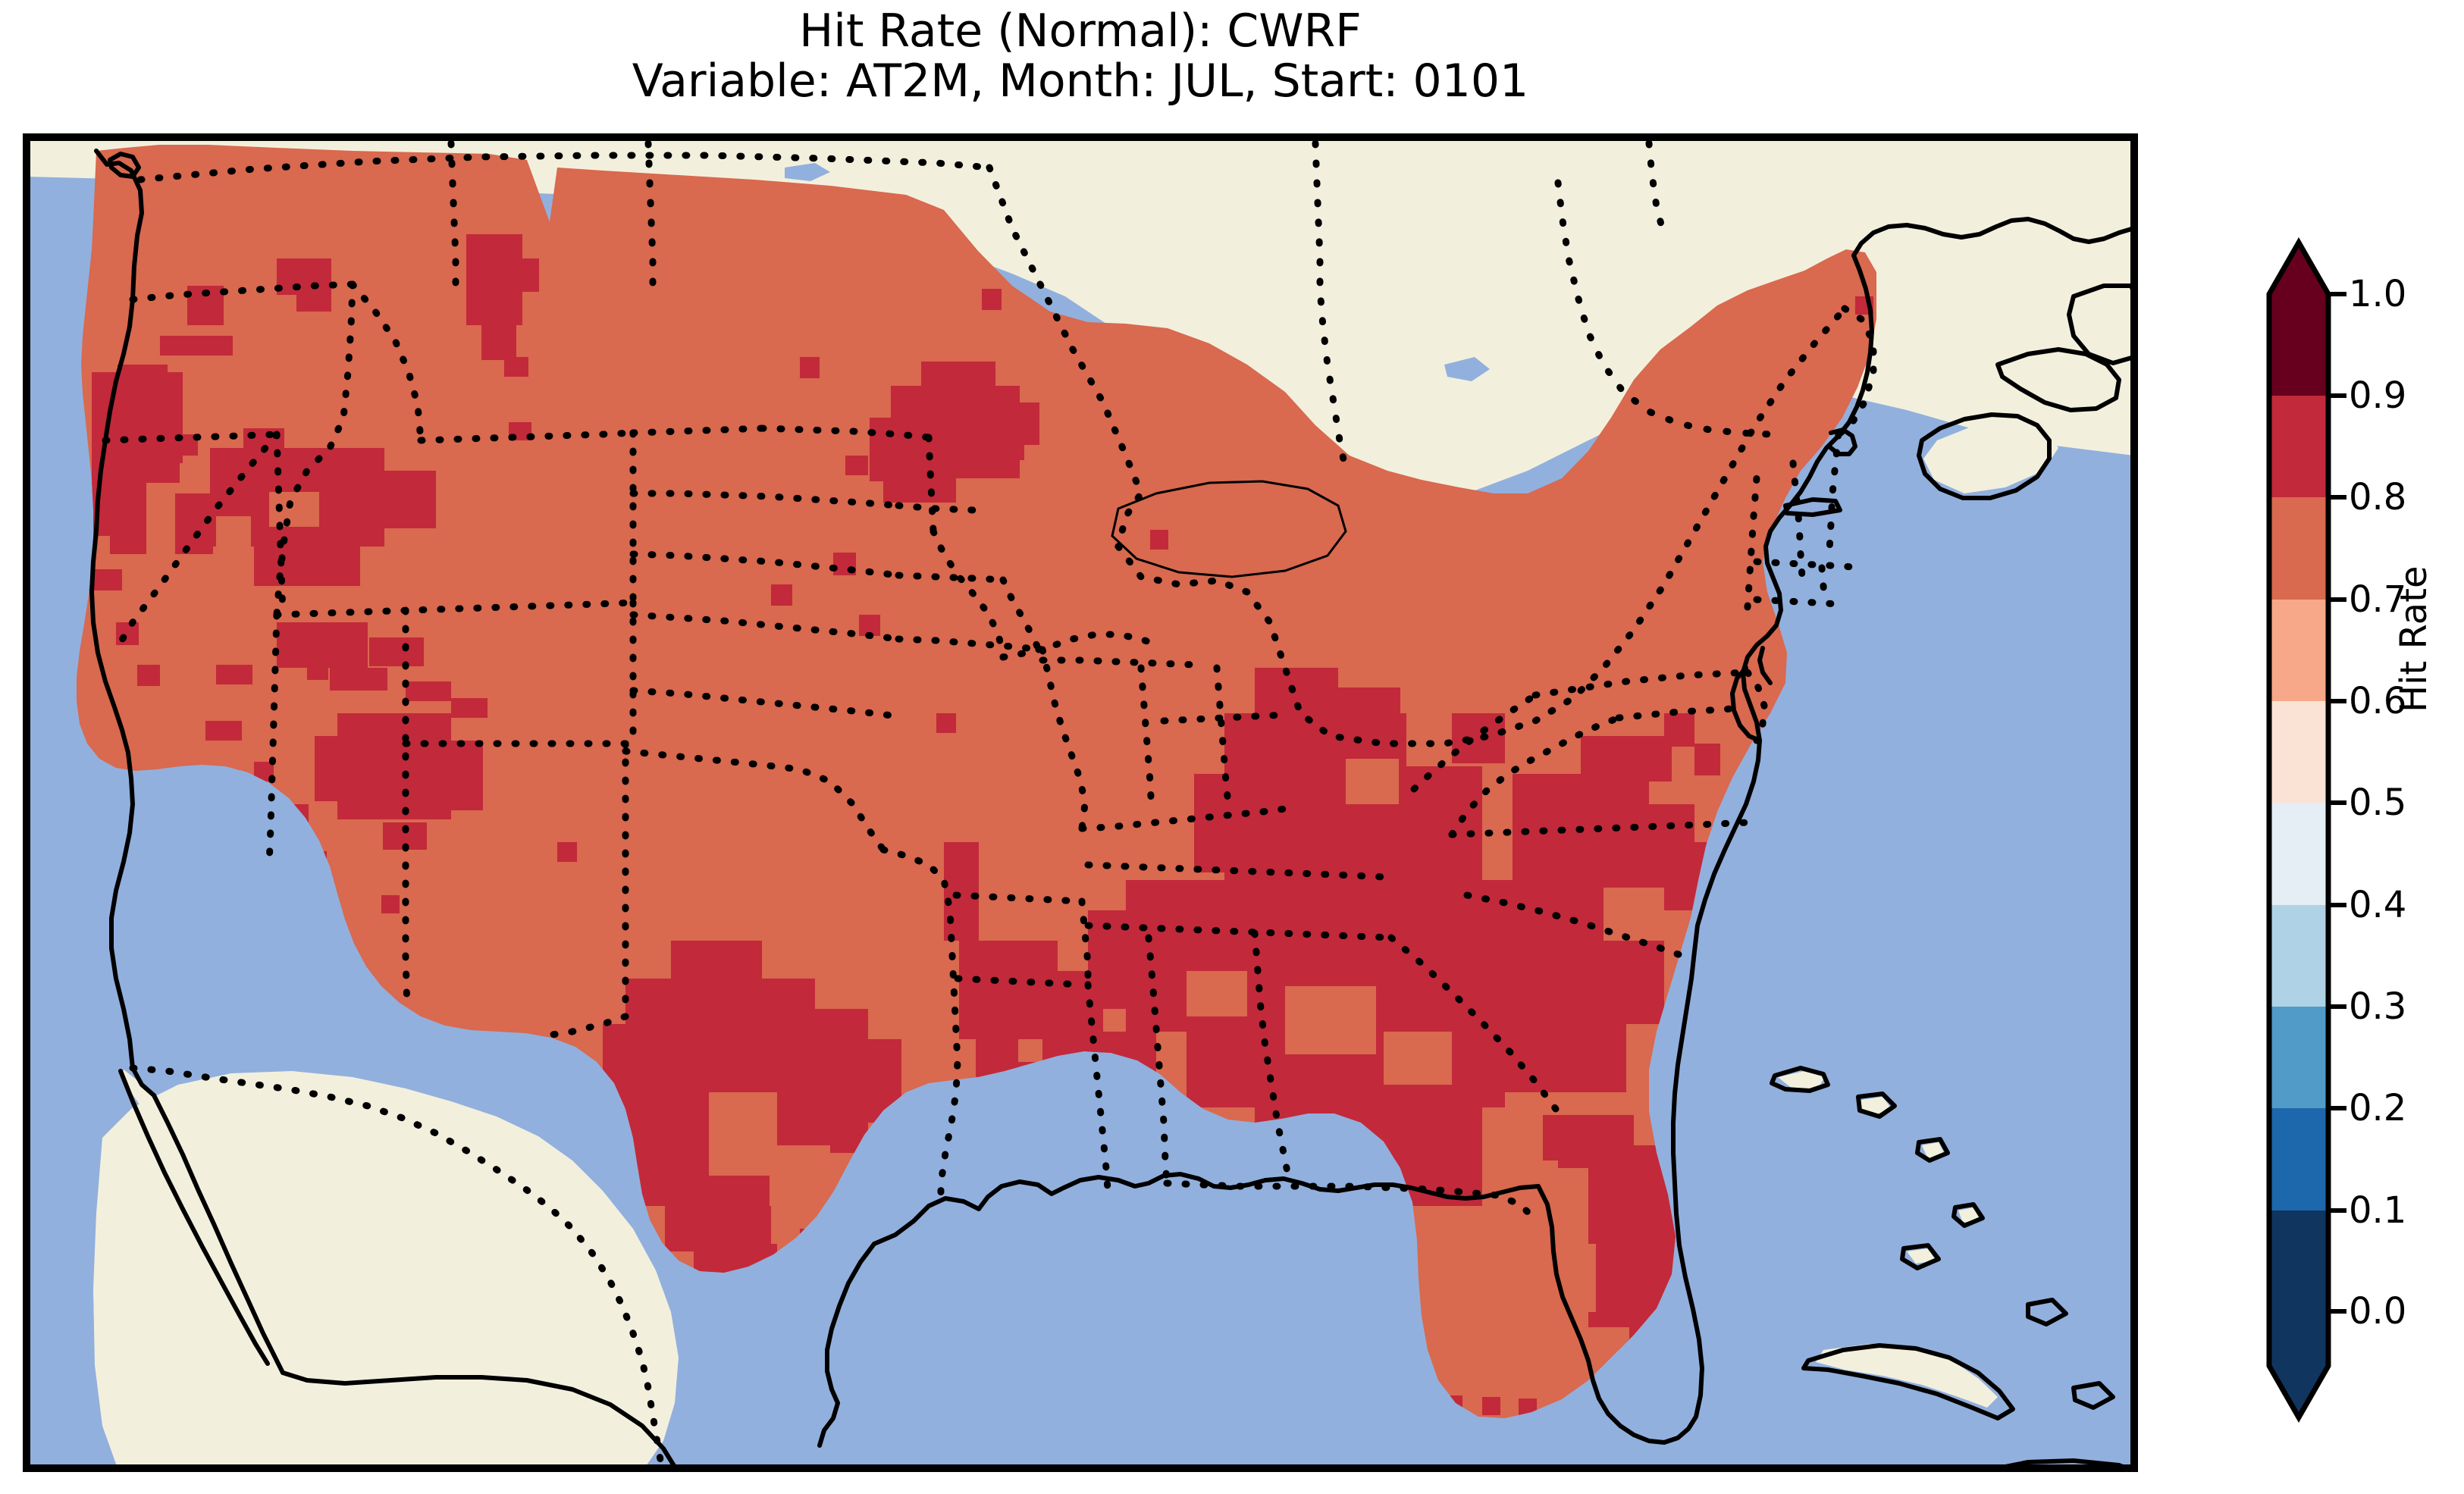  Describe the element at coordinates (1081, 81) in the screenshot. I see `title-line-2: Variable: AT2M, Month: JUL, Start: 0101` at that location.